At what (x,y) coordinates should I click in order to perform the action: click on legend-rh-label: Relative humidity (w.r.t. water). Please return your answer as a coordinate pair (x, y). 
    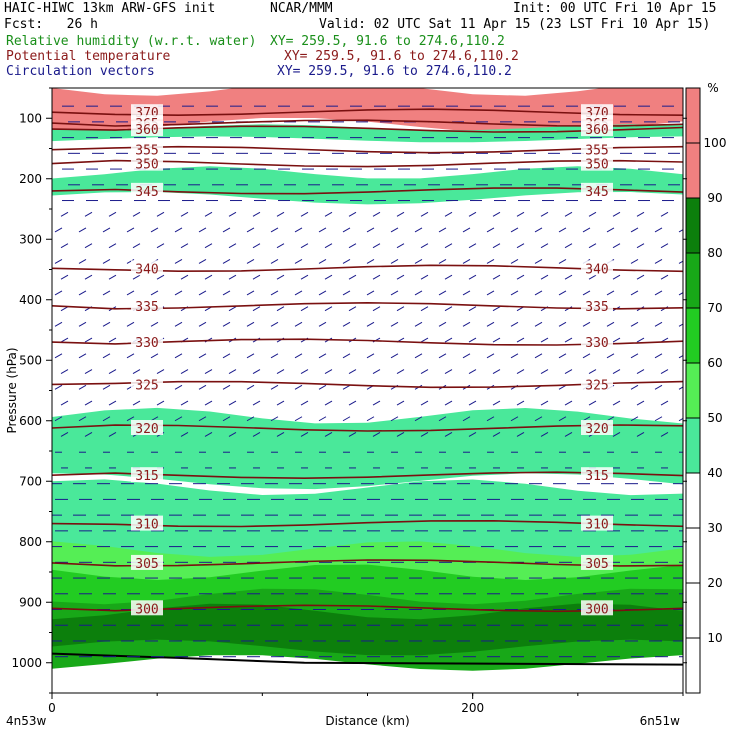
    Looking at the image, I should click on (131, 41).